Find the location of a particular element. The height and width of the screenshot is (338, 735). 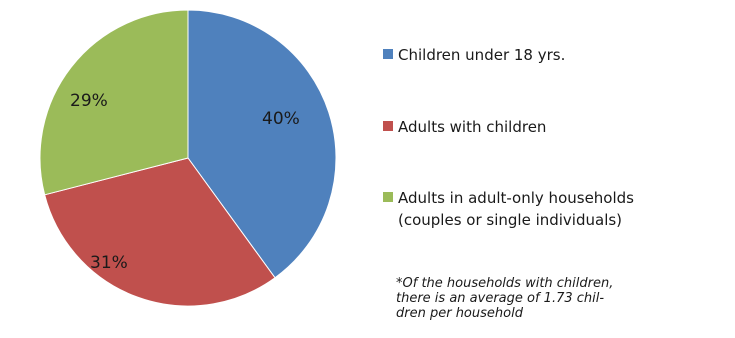

slice-label-adults-with-children: 31% is located at coordinates (109, 263).